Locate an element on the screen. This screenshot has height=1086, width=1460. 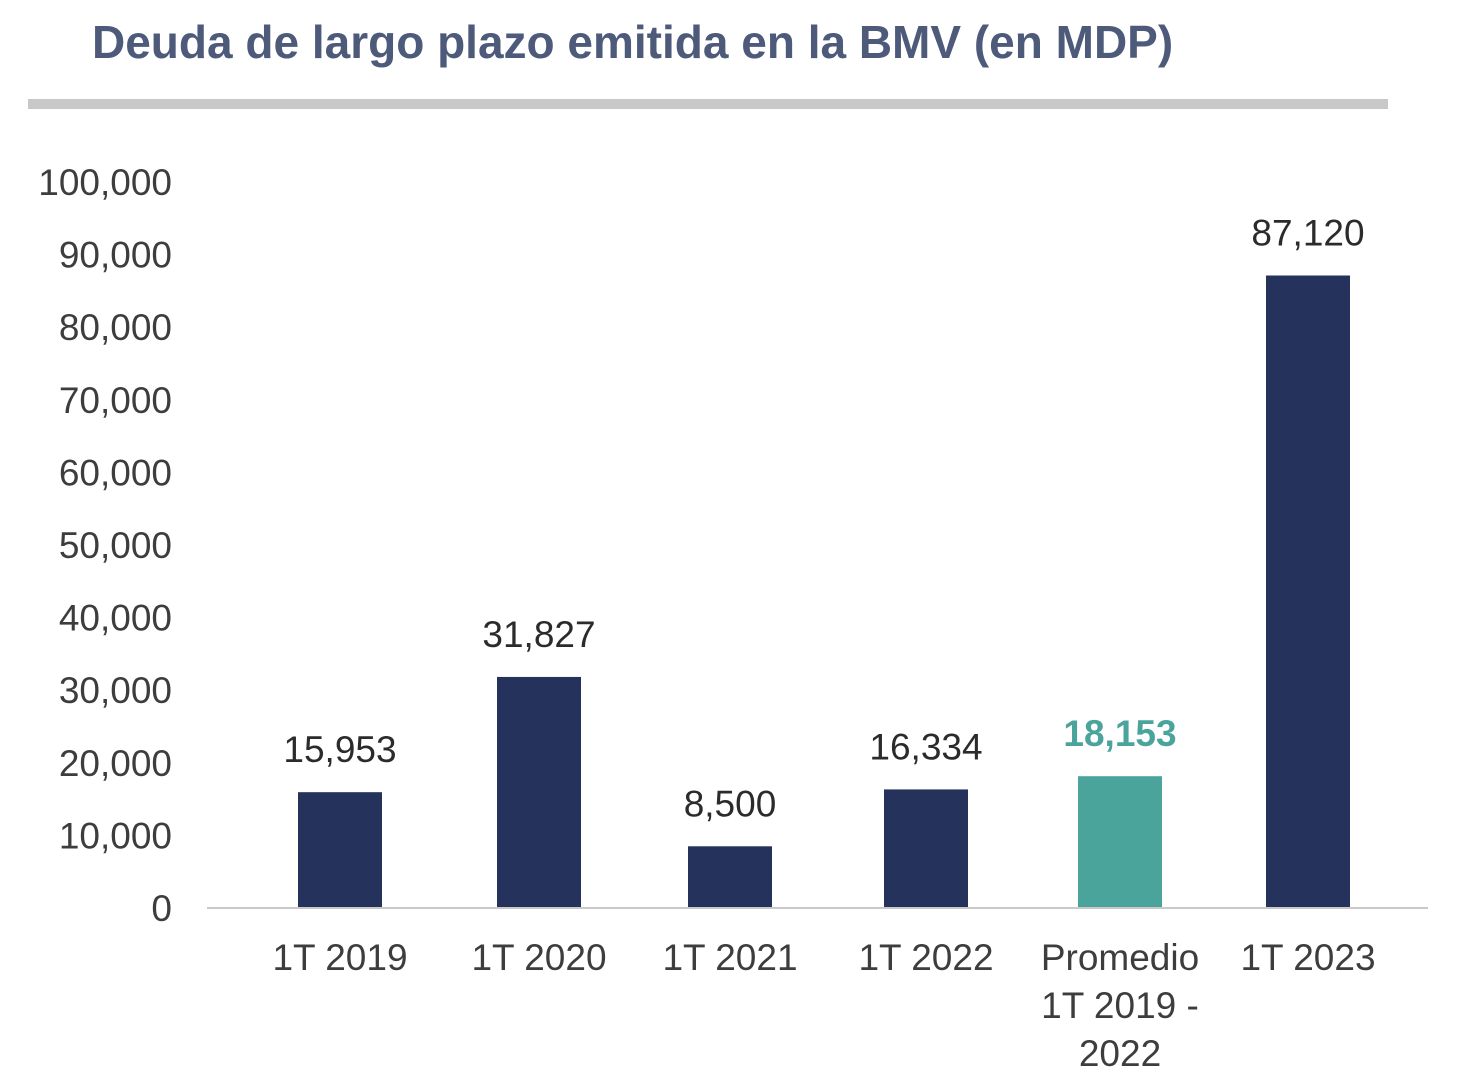
data-label: 31,827 is located at coordinates (538, 634).